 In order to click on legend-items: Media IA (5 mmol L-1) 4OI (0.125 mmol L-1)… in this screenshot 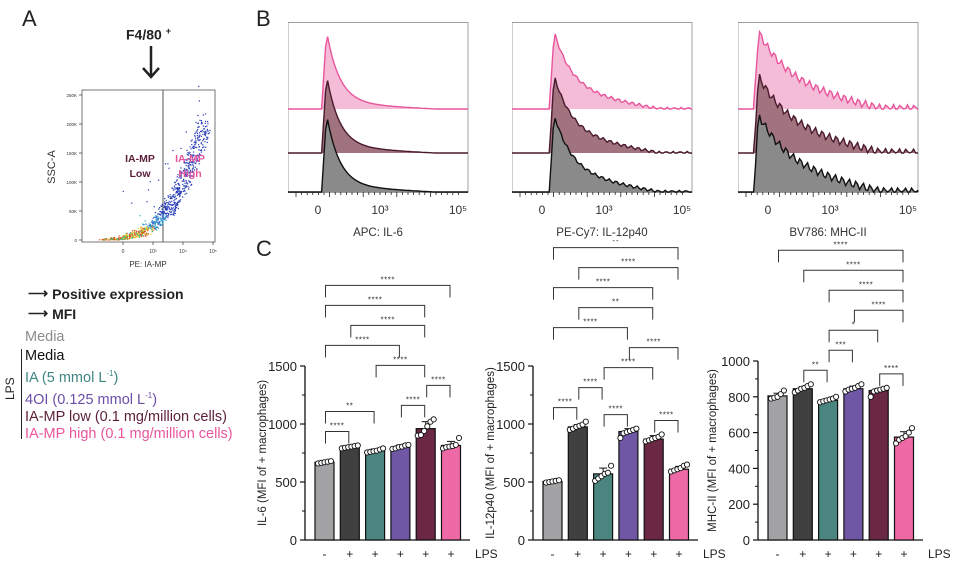, I will do `click(129, 395)`.